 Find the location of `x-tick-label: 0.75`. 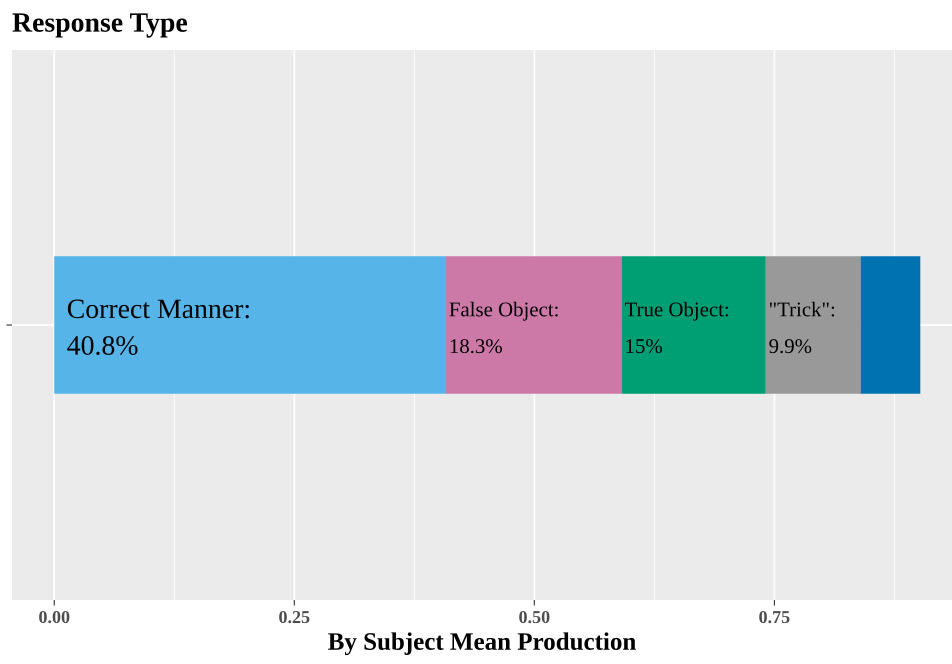

x-tick-label: 0.75 is located at coordinates (774, 617).